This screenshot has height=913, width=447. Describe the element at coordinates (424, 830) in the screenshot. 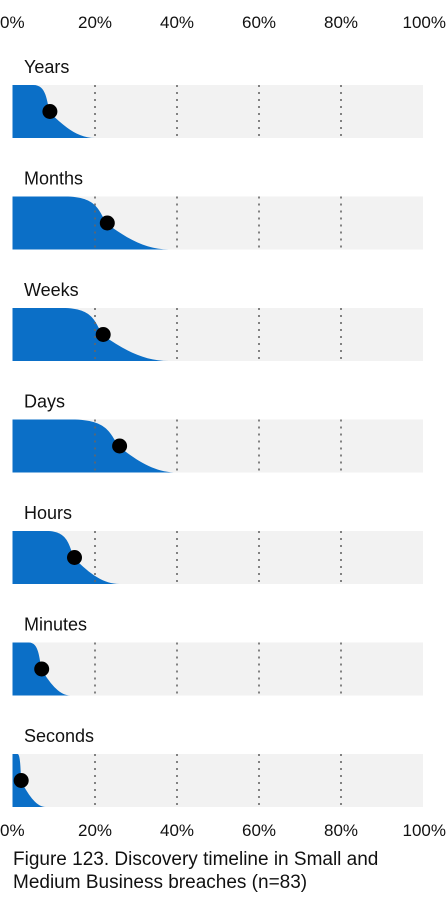

I see `bottom-axis-tick-label: 100%` at that location.